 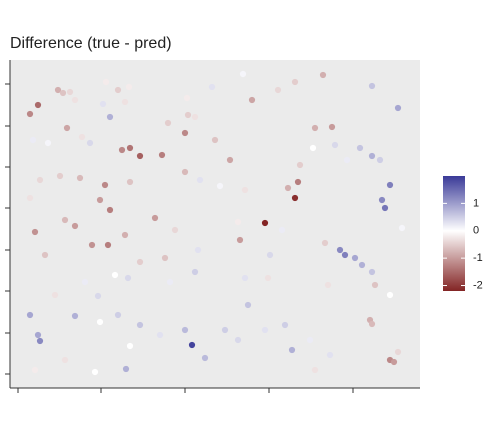 What do you see at coordinates (91, 43) in the screenshot?
I see `chart-title: Difference (true - pred)` at bounding box center [91, 43].